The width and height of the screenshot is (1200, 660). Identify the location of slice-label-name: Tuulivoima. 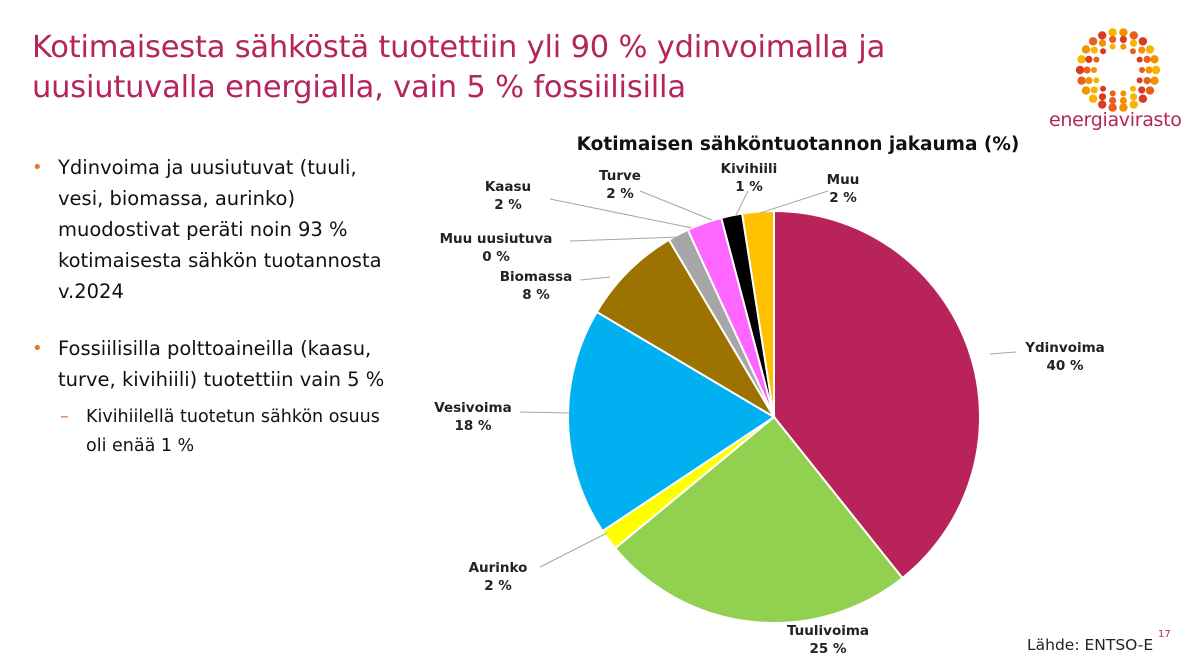
(828, 631).